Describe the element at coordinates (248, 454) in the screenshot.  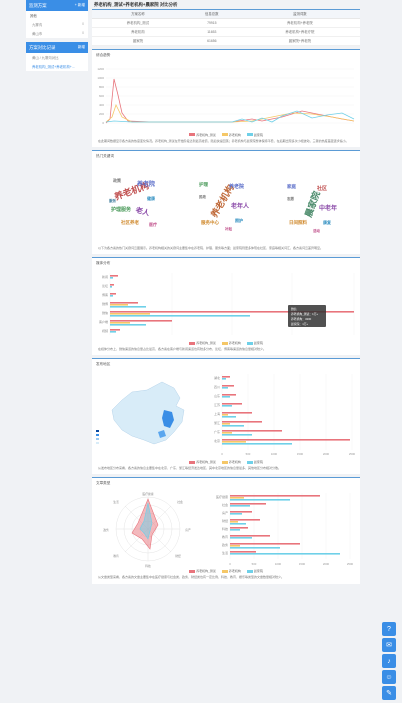
I see `region-xtick: 500` at that location.